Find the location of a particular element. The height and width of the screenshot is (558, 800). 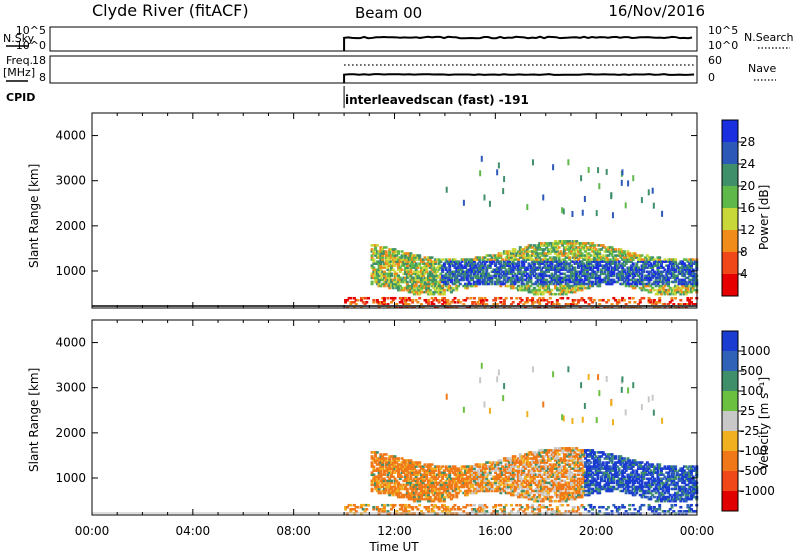

freq-panel-frame is located at coordinates (373, 69).